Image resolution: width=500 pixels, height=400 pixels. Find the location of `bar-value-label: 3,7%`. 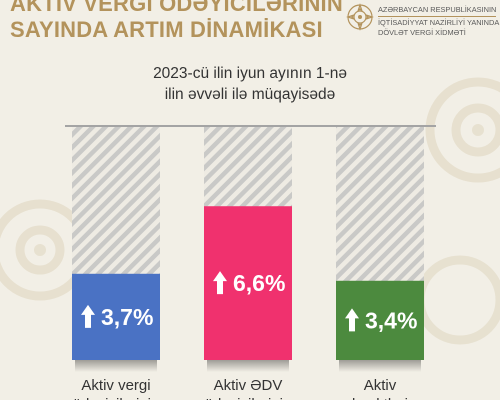

bar-value-label: 3,7% is located at coordinates (127, 317).